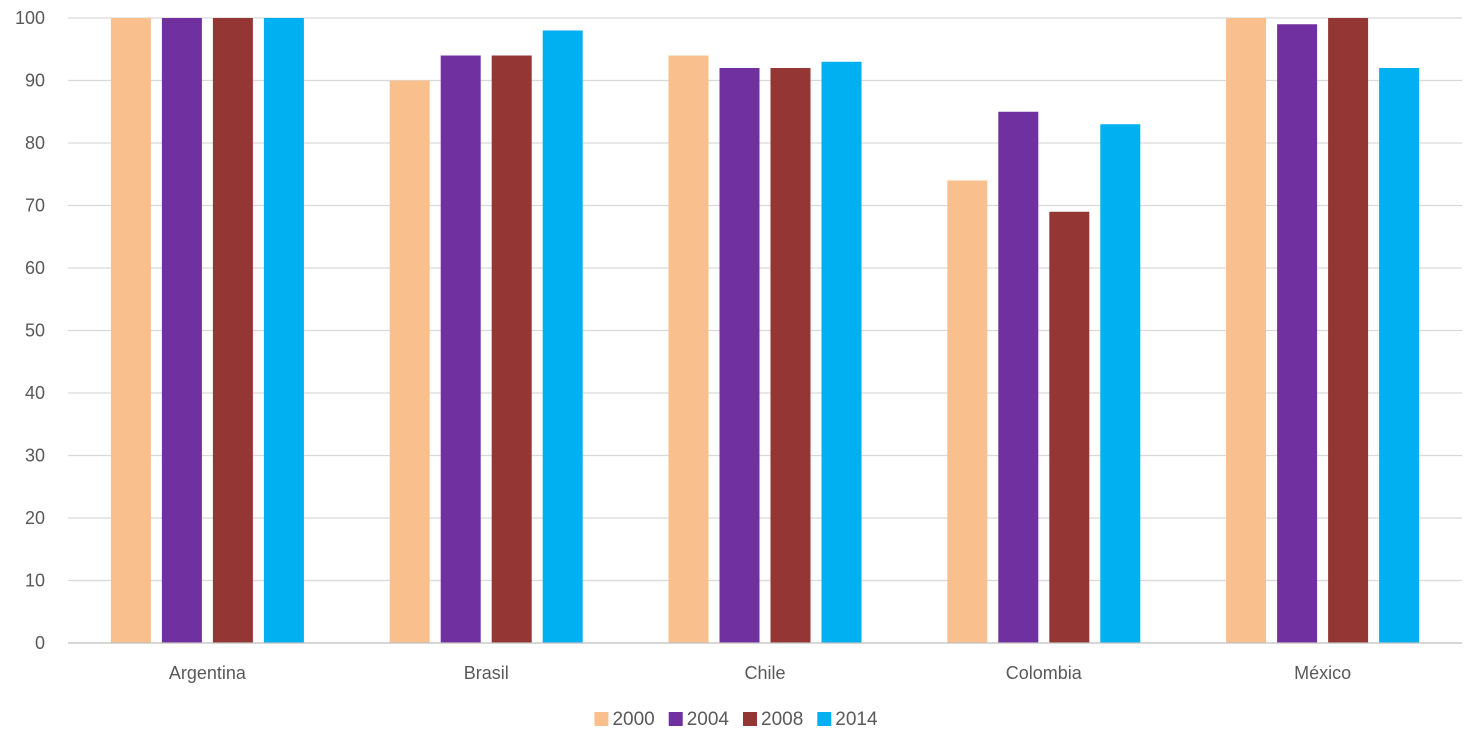  What do you see at coordinates (790, 355) in the screenshot?
I see `bar-chile-2008` at bounding box center [790, 355].